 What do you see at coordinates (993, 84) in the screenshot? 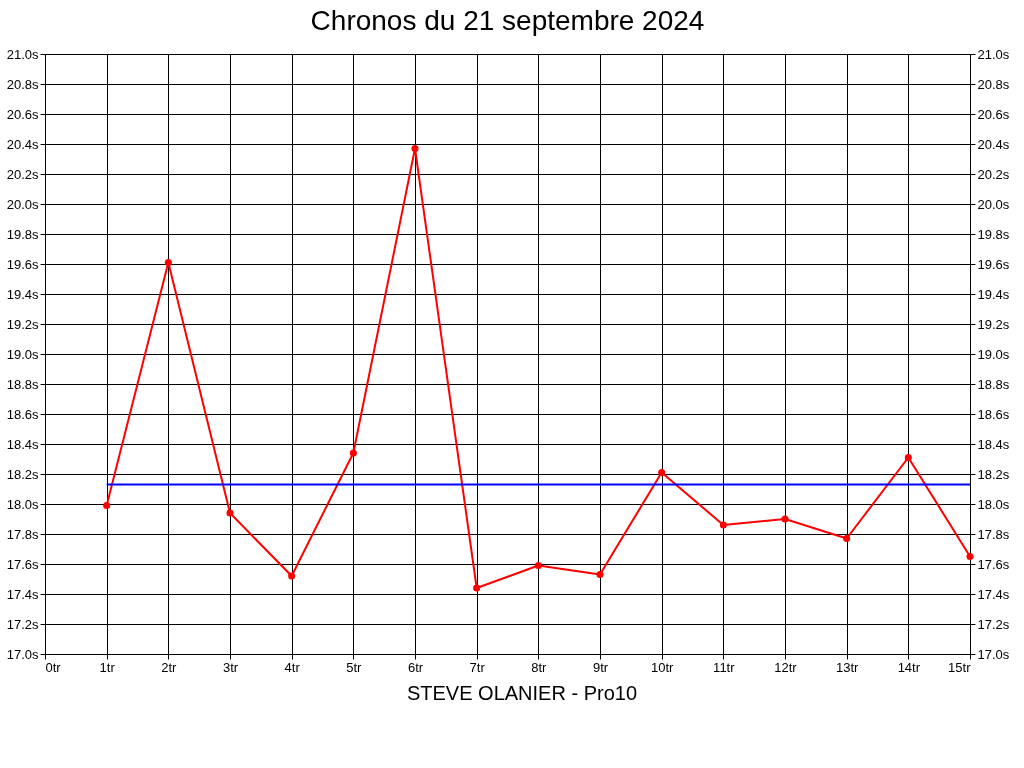
I see `y2-tick-label: 20.8s` at bounding box center [993, 84].